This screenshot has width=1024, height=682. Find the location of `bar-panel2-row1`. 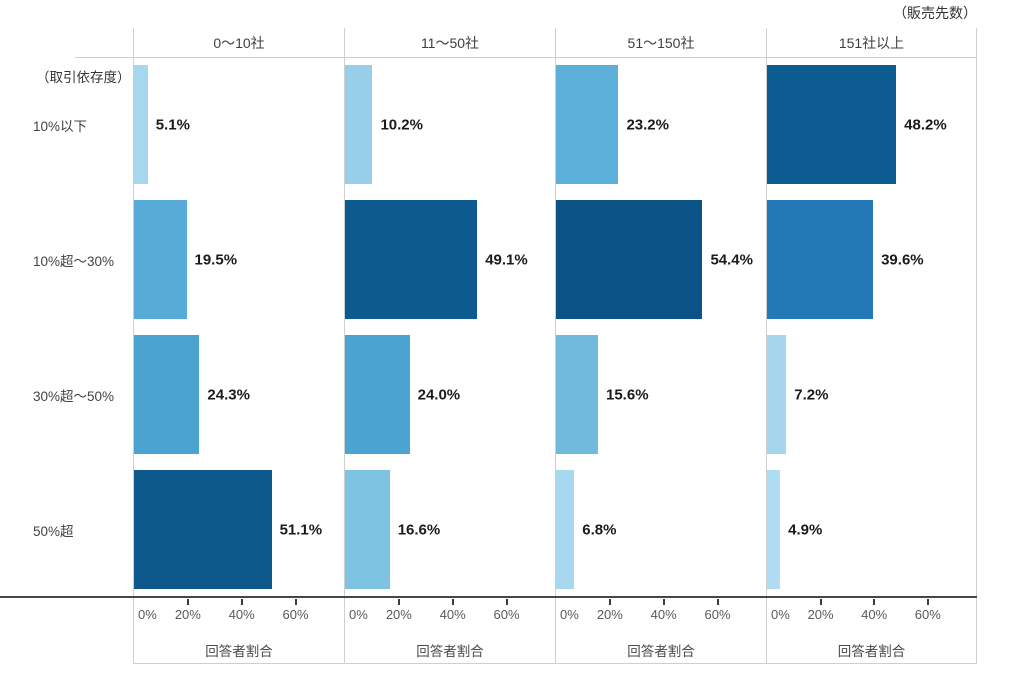

bar-panel2-row1 is located at coordinates (587, 124).